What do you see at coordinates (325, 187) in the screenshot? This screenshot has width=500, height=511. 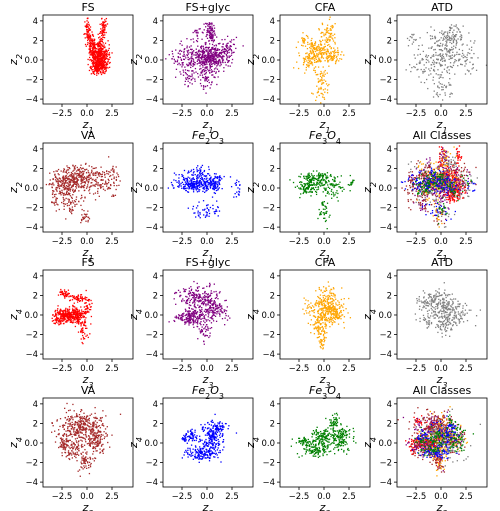 I see `axes-frame` at bounding box center [325, 187].